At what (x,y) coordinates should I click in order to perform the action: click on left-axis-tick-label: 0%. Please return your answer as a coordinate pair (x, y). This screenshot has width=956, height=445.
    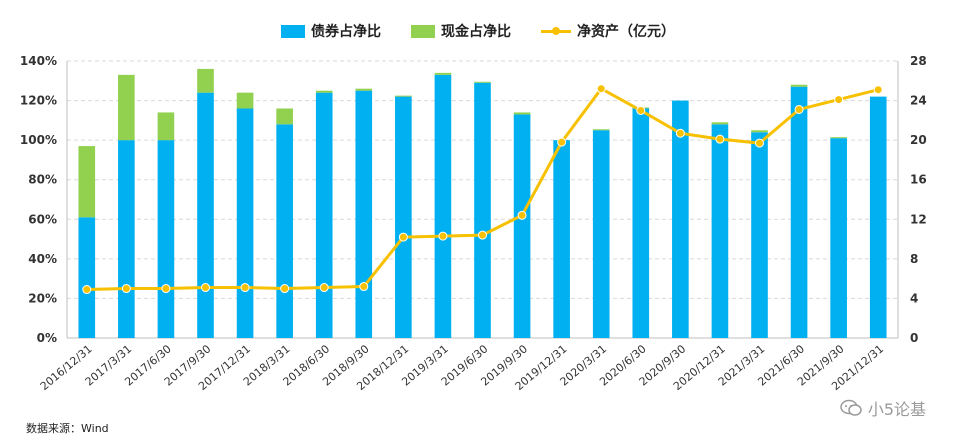
    Looking at the image, I should click on (47, 338).